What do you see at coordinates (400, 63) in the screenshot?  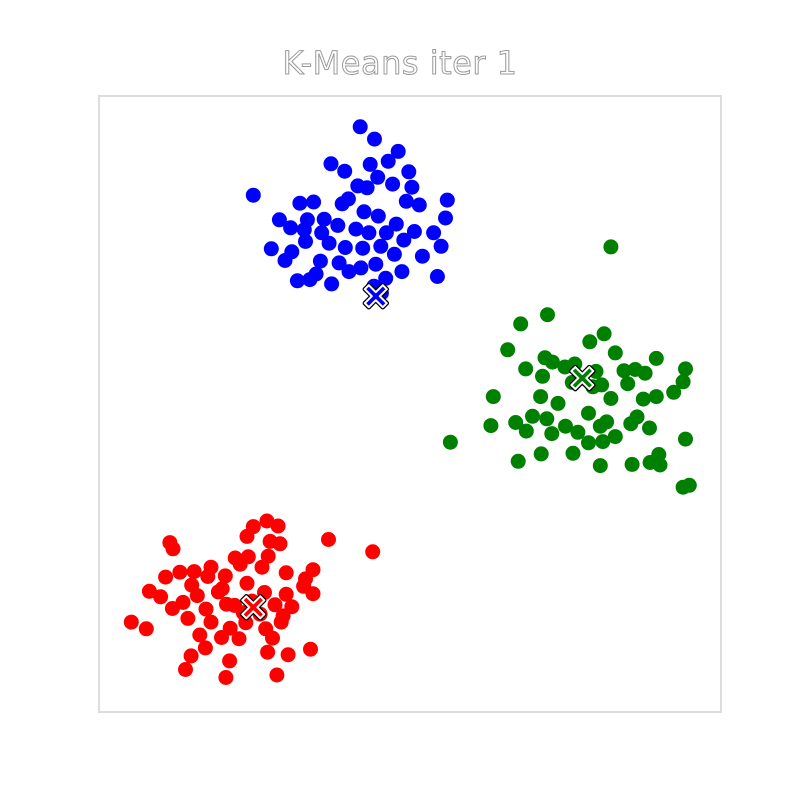 I see `chart-title: K-Means iter 1` at bounding box center [400, 63].